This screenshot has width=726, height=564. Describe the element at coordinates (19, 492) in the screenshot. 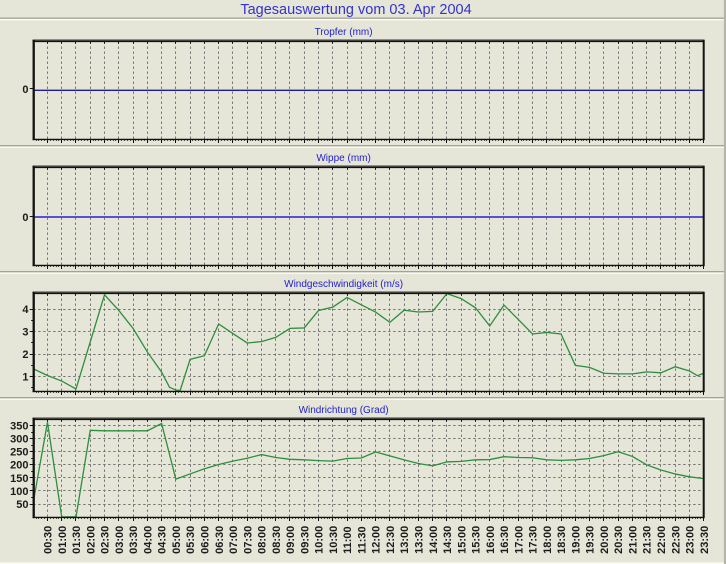

I see `svg-text: 100` at that location.